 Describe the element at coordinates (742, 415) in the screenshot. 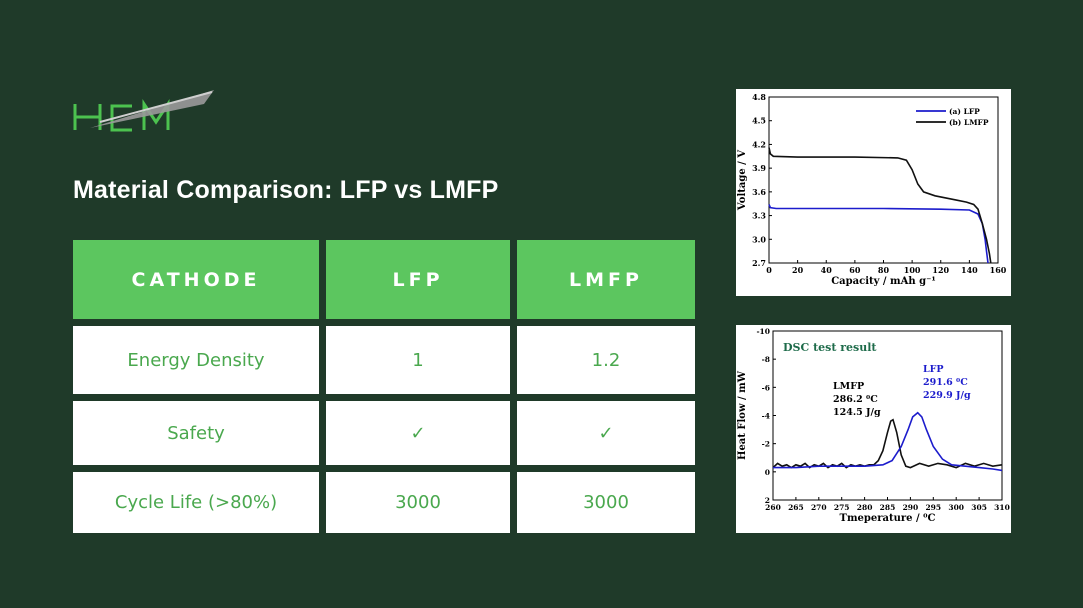

I see `y-axis-label: Heat Flow / mW` at that location.